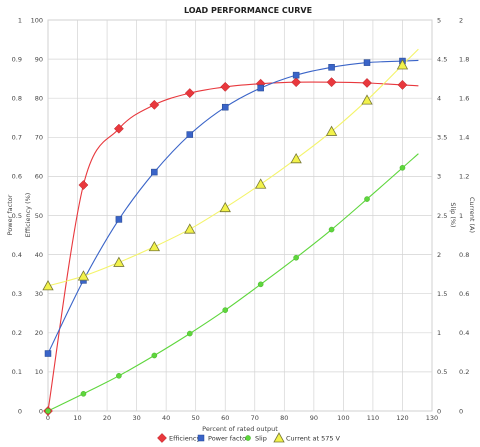  Describe the element at coordinates (464, 99) in the screenshot. I see `y-tick-label-right-outer: 1.6` at that location.